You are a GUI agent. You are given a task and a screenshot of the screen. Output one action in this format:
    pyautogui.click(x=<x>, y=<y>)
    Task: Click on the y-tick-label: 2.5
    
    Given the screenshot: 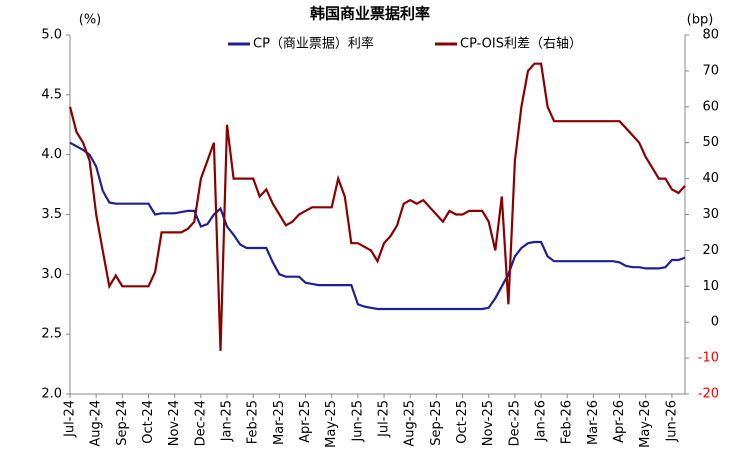 What is the action you would take?
    pyautogui.click(x=51, y=334)
    